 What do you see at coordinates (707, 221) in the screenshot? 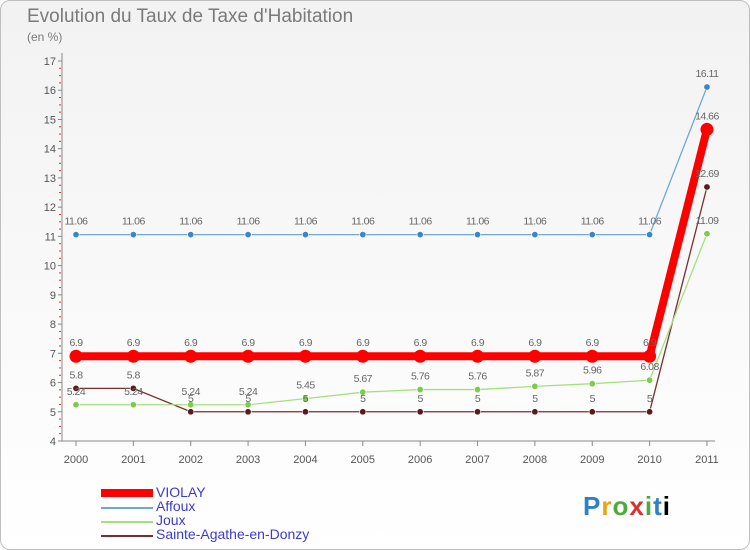
I see `data-label-joux: 11.09` at bounding box center [707, 221].